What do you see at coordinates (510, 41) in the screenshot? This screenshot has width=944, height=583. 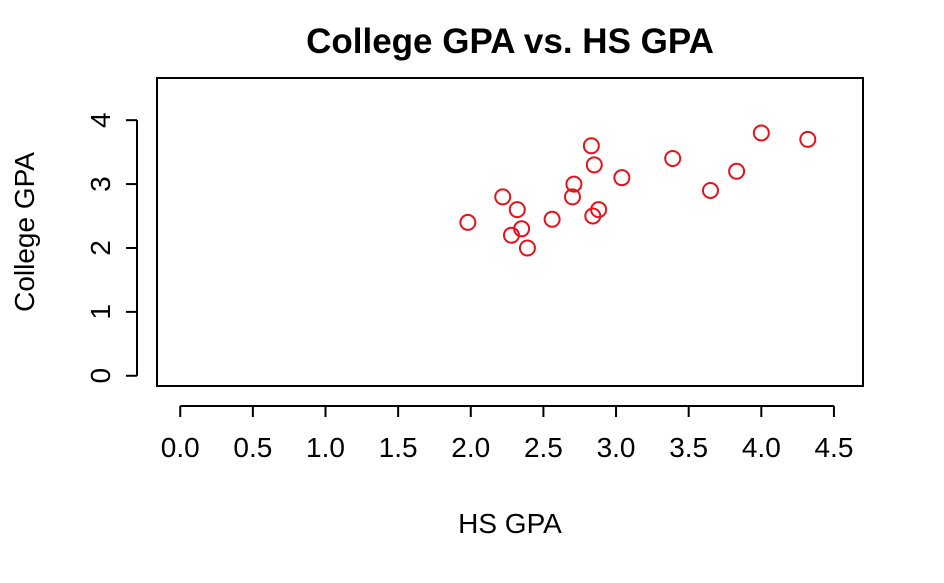 I see `chart-title: College GPA vs. HS GPA` at bounding box center [510, 41].